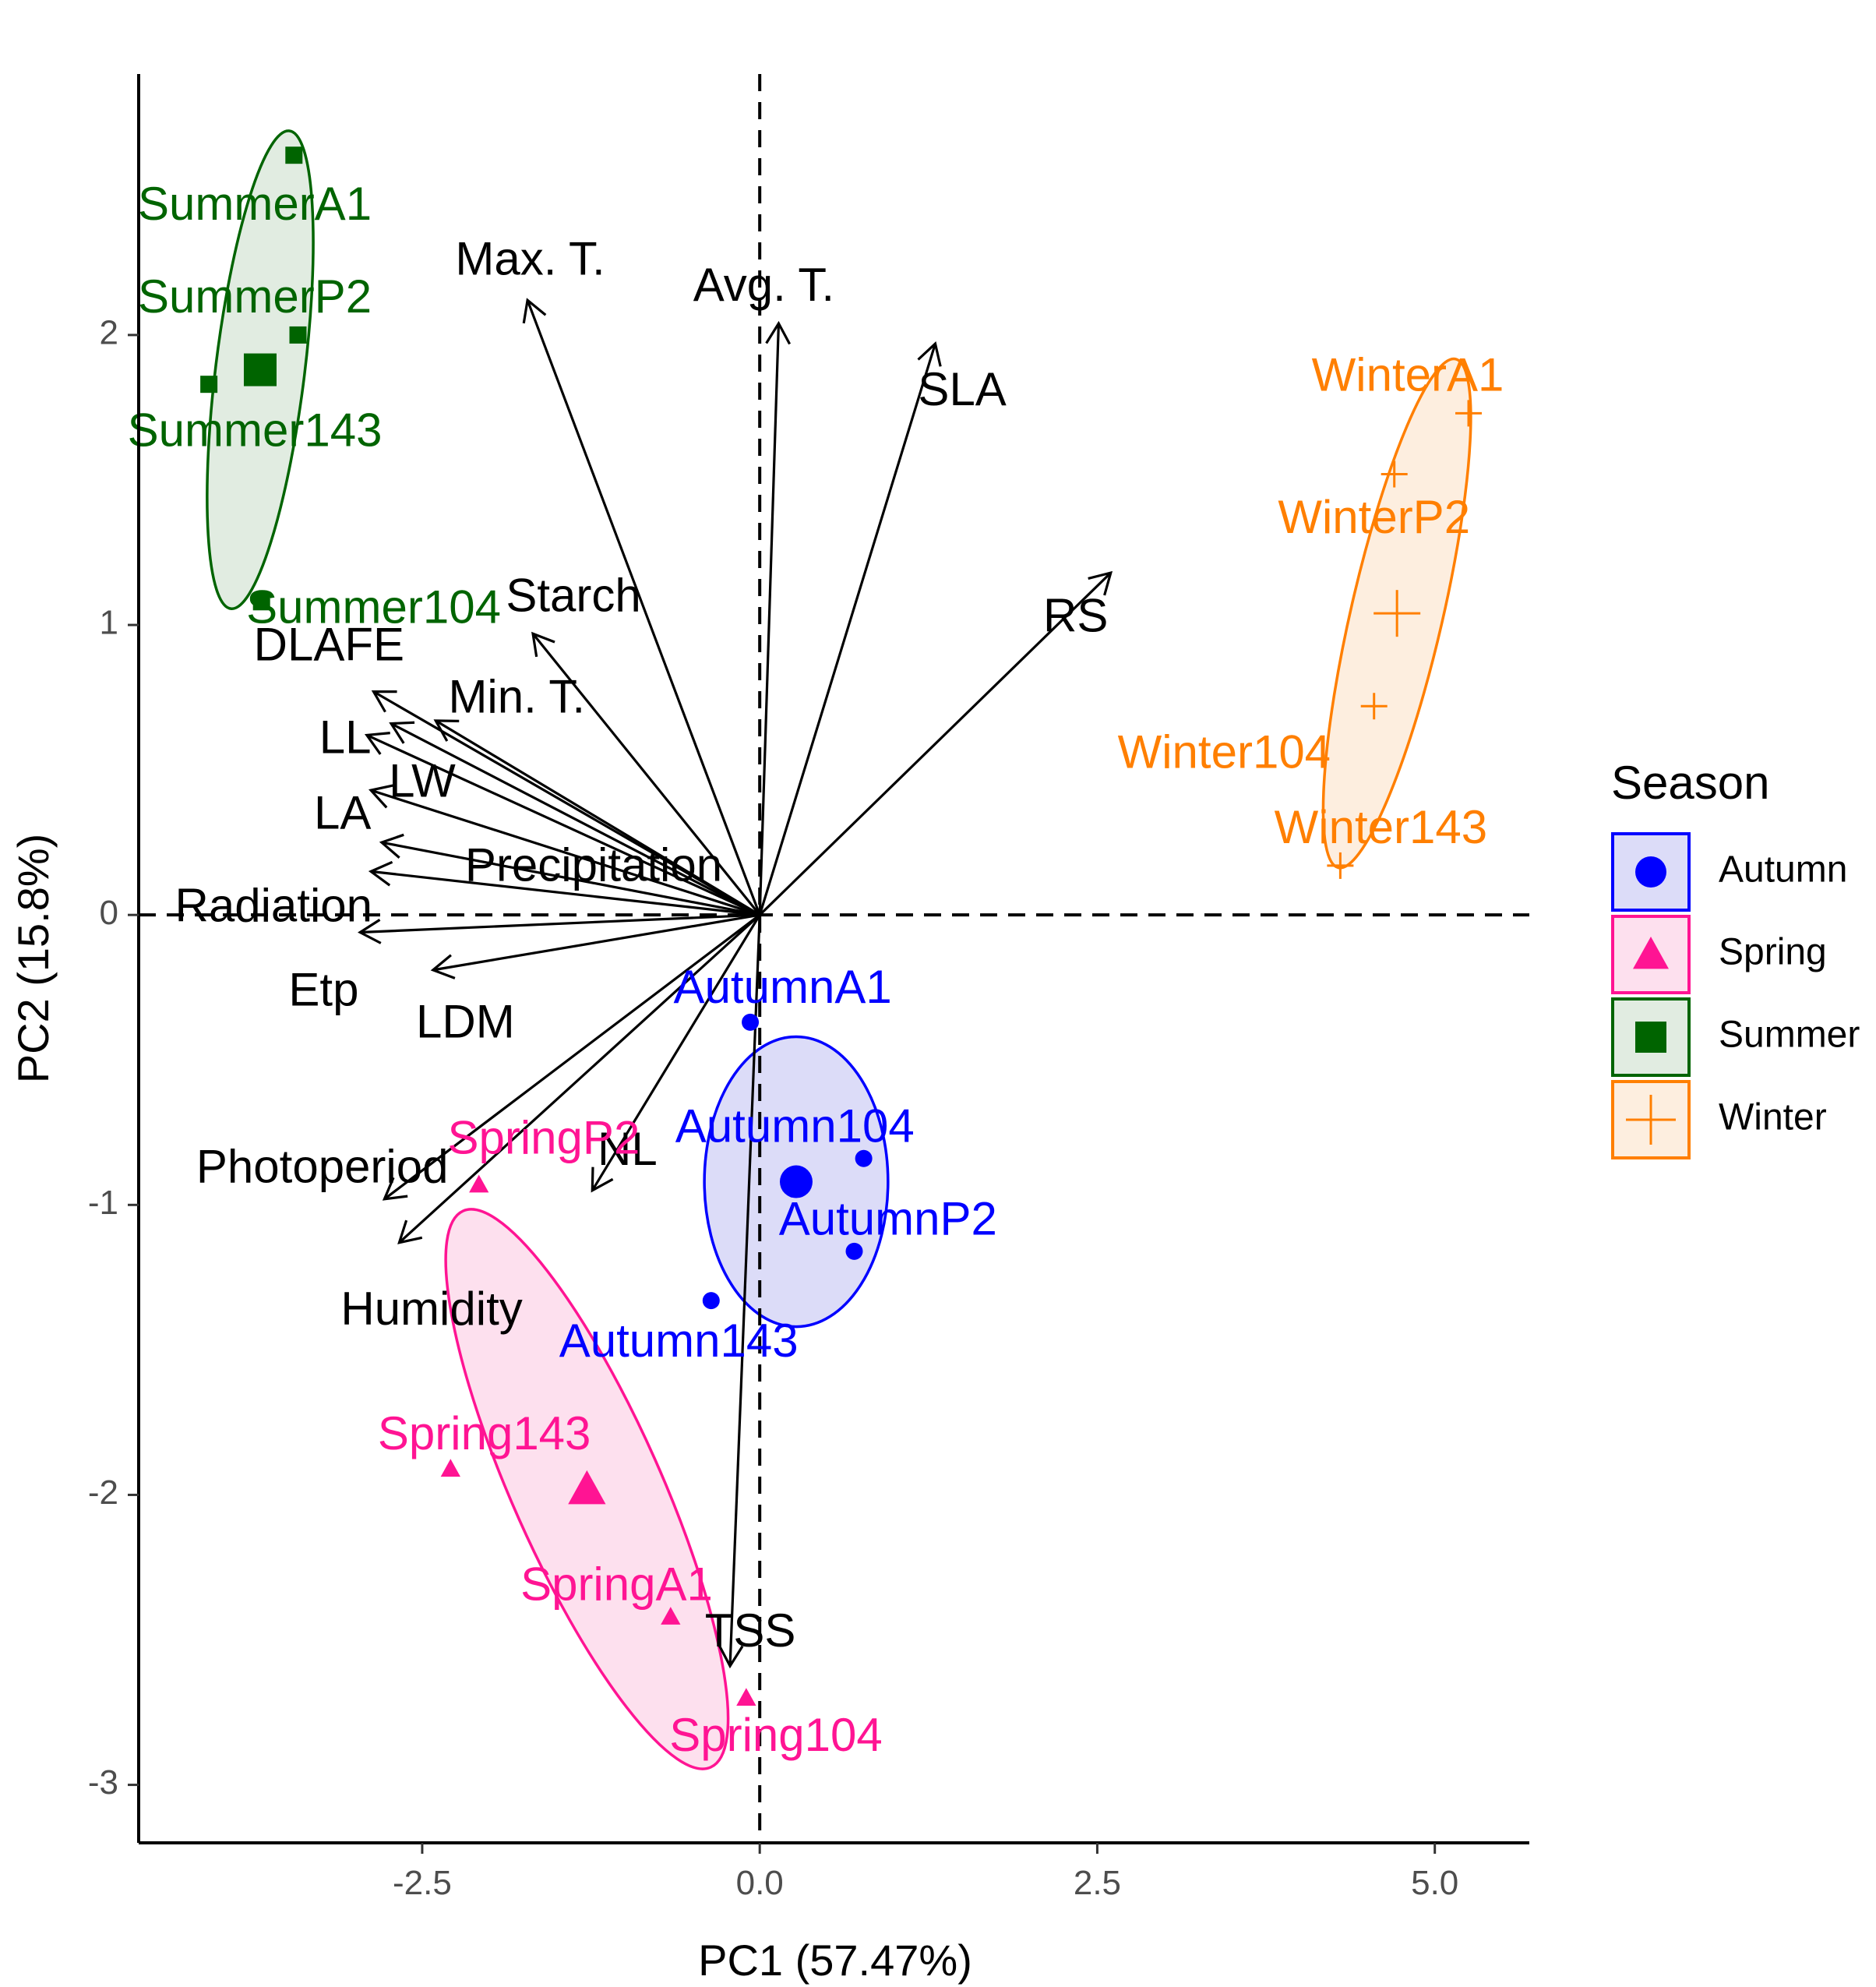 The image size is (1876, 1987). What do you see at coordinates (573, 595) in the screenshot?
I see `variable-label-starch: Starch` at bounding box center [573, 595].